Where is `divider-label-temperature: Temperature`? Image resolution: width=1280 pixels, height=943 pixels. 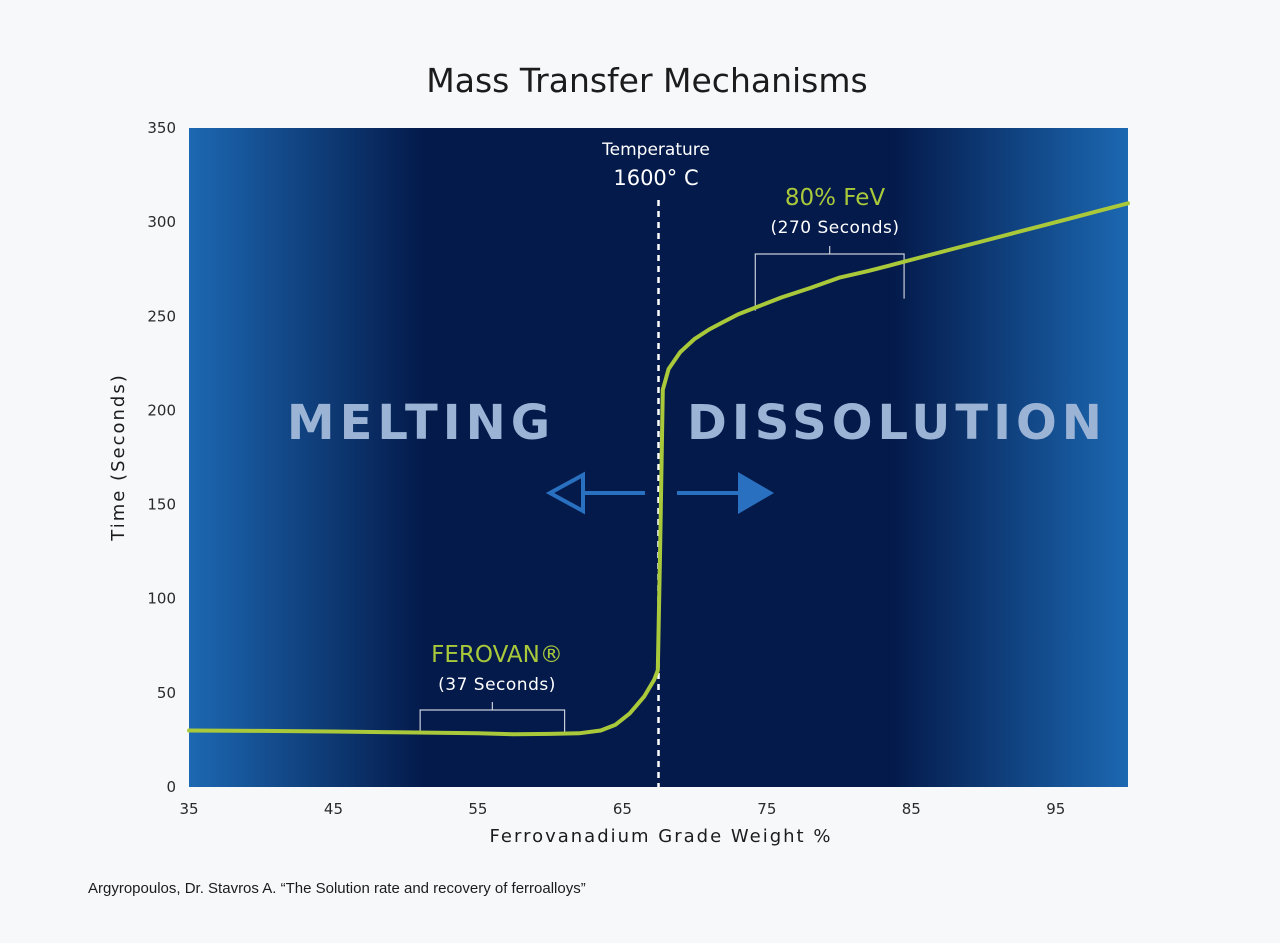 divider-label-temperature: Temperature is located at coordinates (655, 150).